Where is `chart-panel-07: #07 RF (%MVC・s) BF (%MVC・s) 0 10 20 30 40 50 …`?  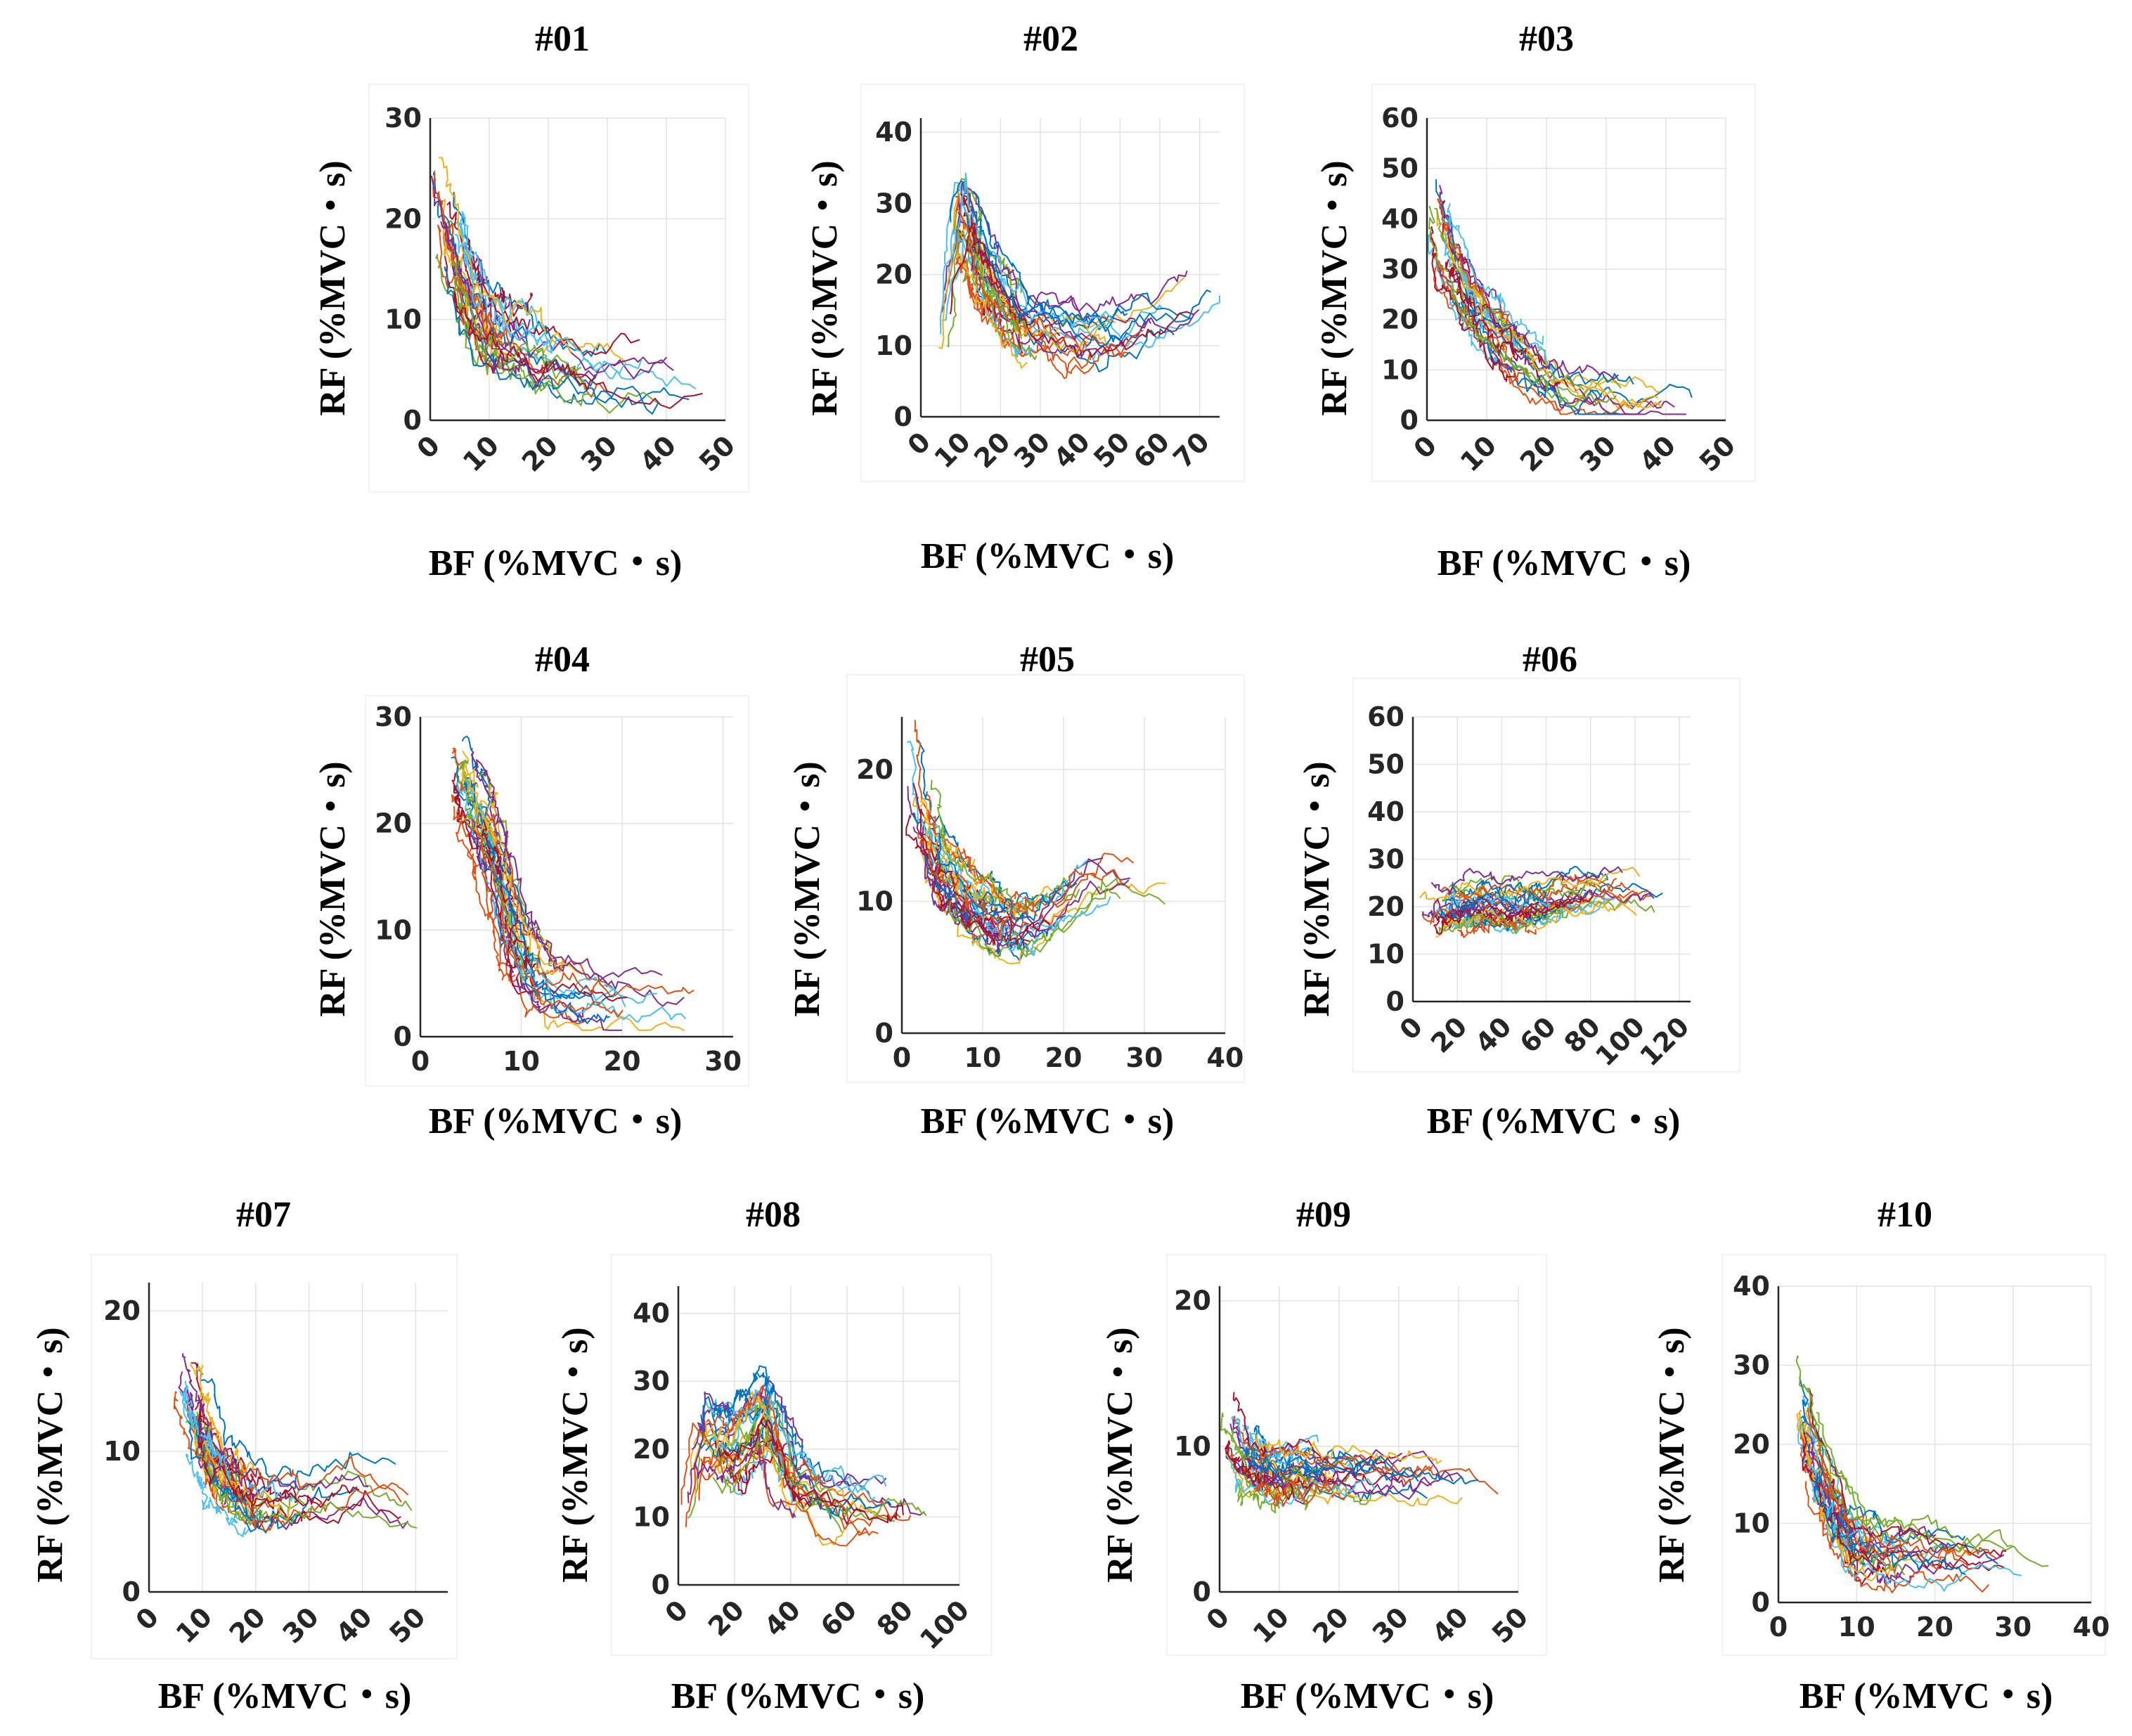 chart-panel-07: #07 RF (%MVC・s) BF (%MVC・s) 0 10 20 30 40 50 … is located at coordinates (244, 1455).